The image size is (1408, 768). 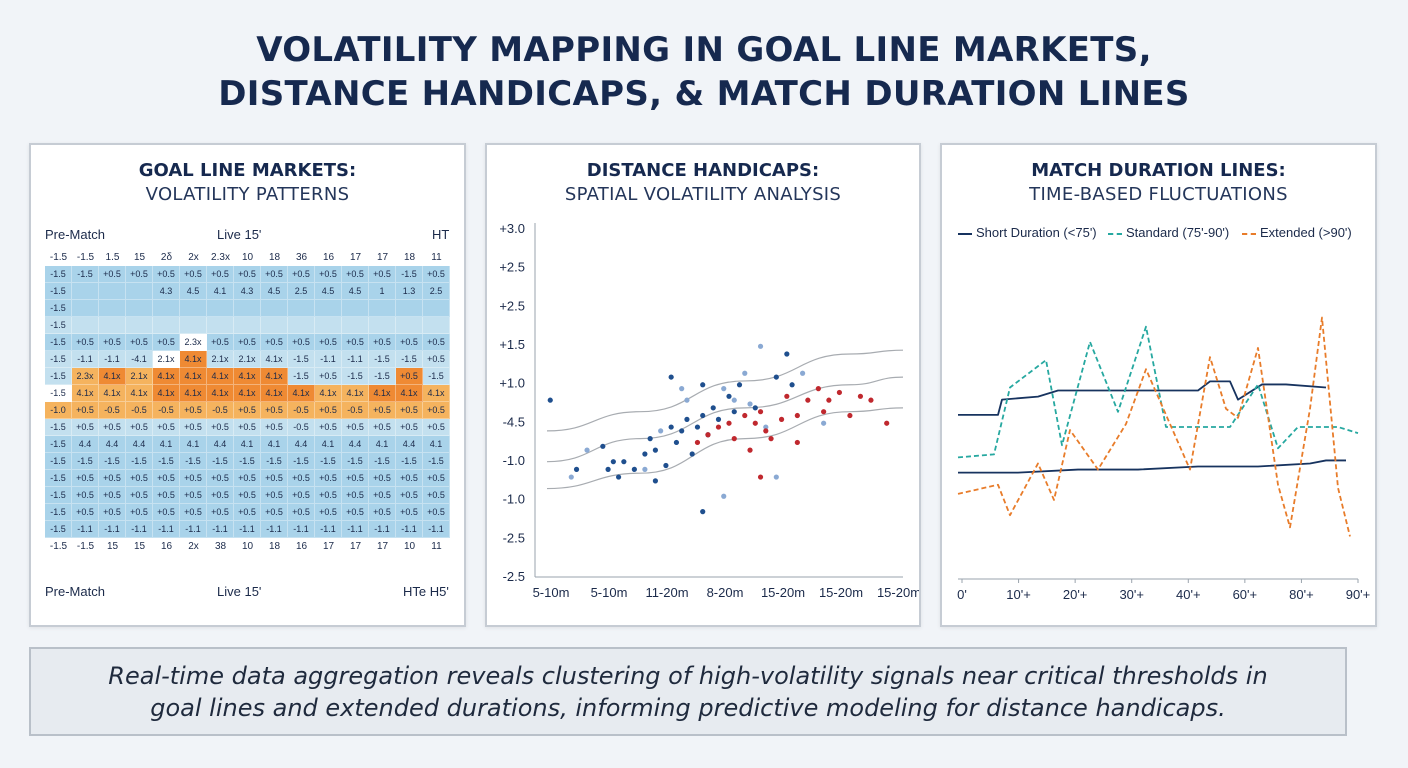 I want to click on heatmap-column-footers: -1.5 -1.5 15 15 16 2x 38 10 18 16 17 17 17 10 11, so click(x=247, y=546).